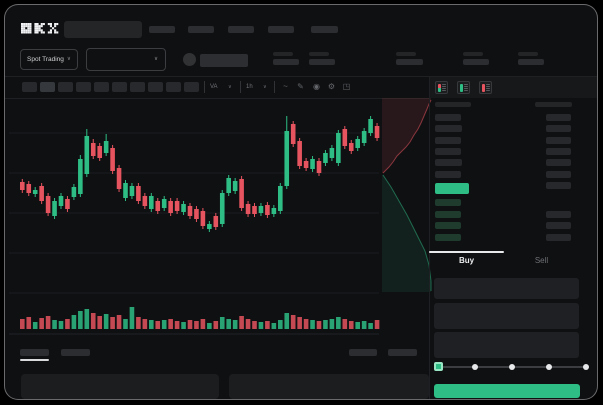 The height and width of the screenshot is (405, 603). What do you see at coordinates (34, 360) in the screenshot?
I see `chart-footer-tab-underline` at bounding box center [34, 360].